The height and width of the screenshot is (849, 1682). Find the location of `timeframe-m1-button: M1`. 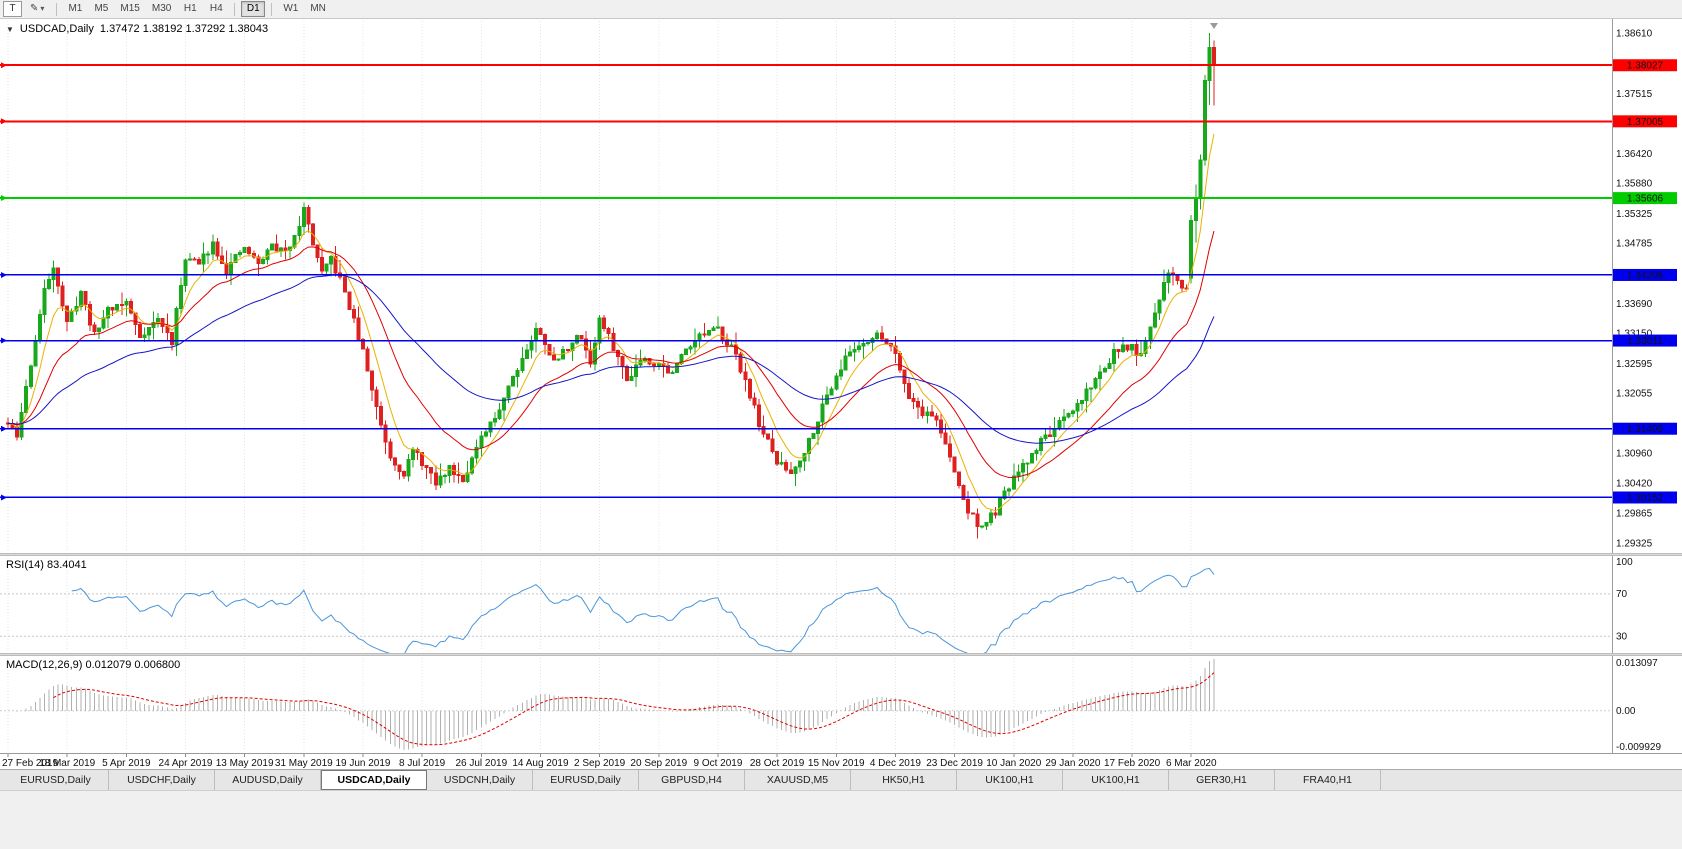

timeframe-m1-button: M1 is located at coordinates (75, 9).